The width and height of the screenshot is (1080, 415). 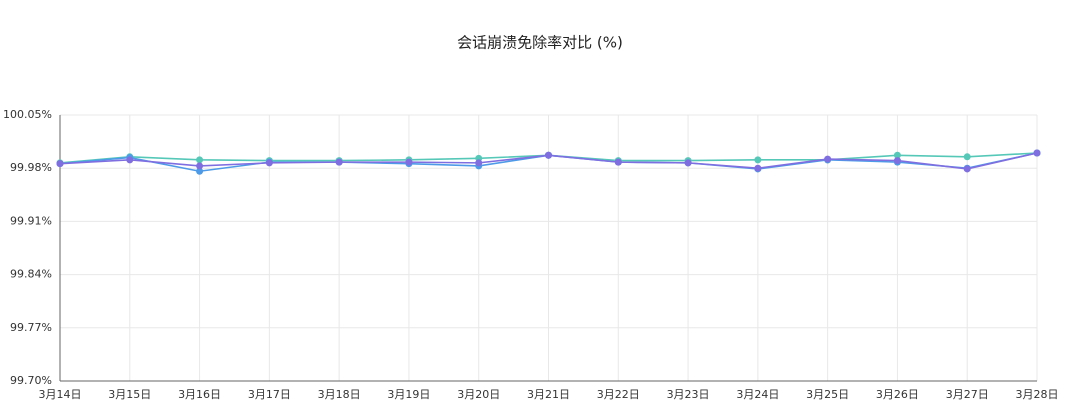 I want to click on x-tick-label: 3月15日, so click(x=129, y=394).